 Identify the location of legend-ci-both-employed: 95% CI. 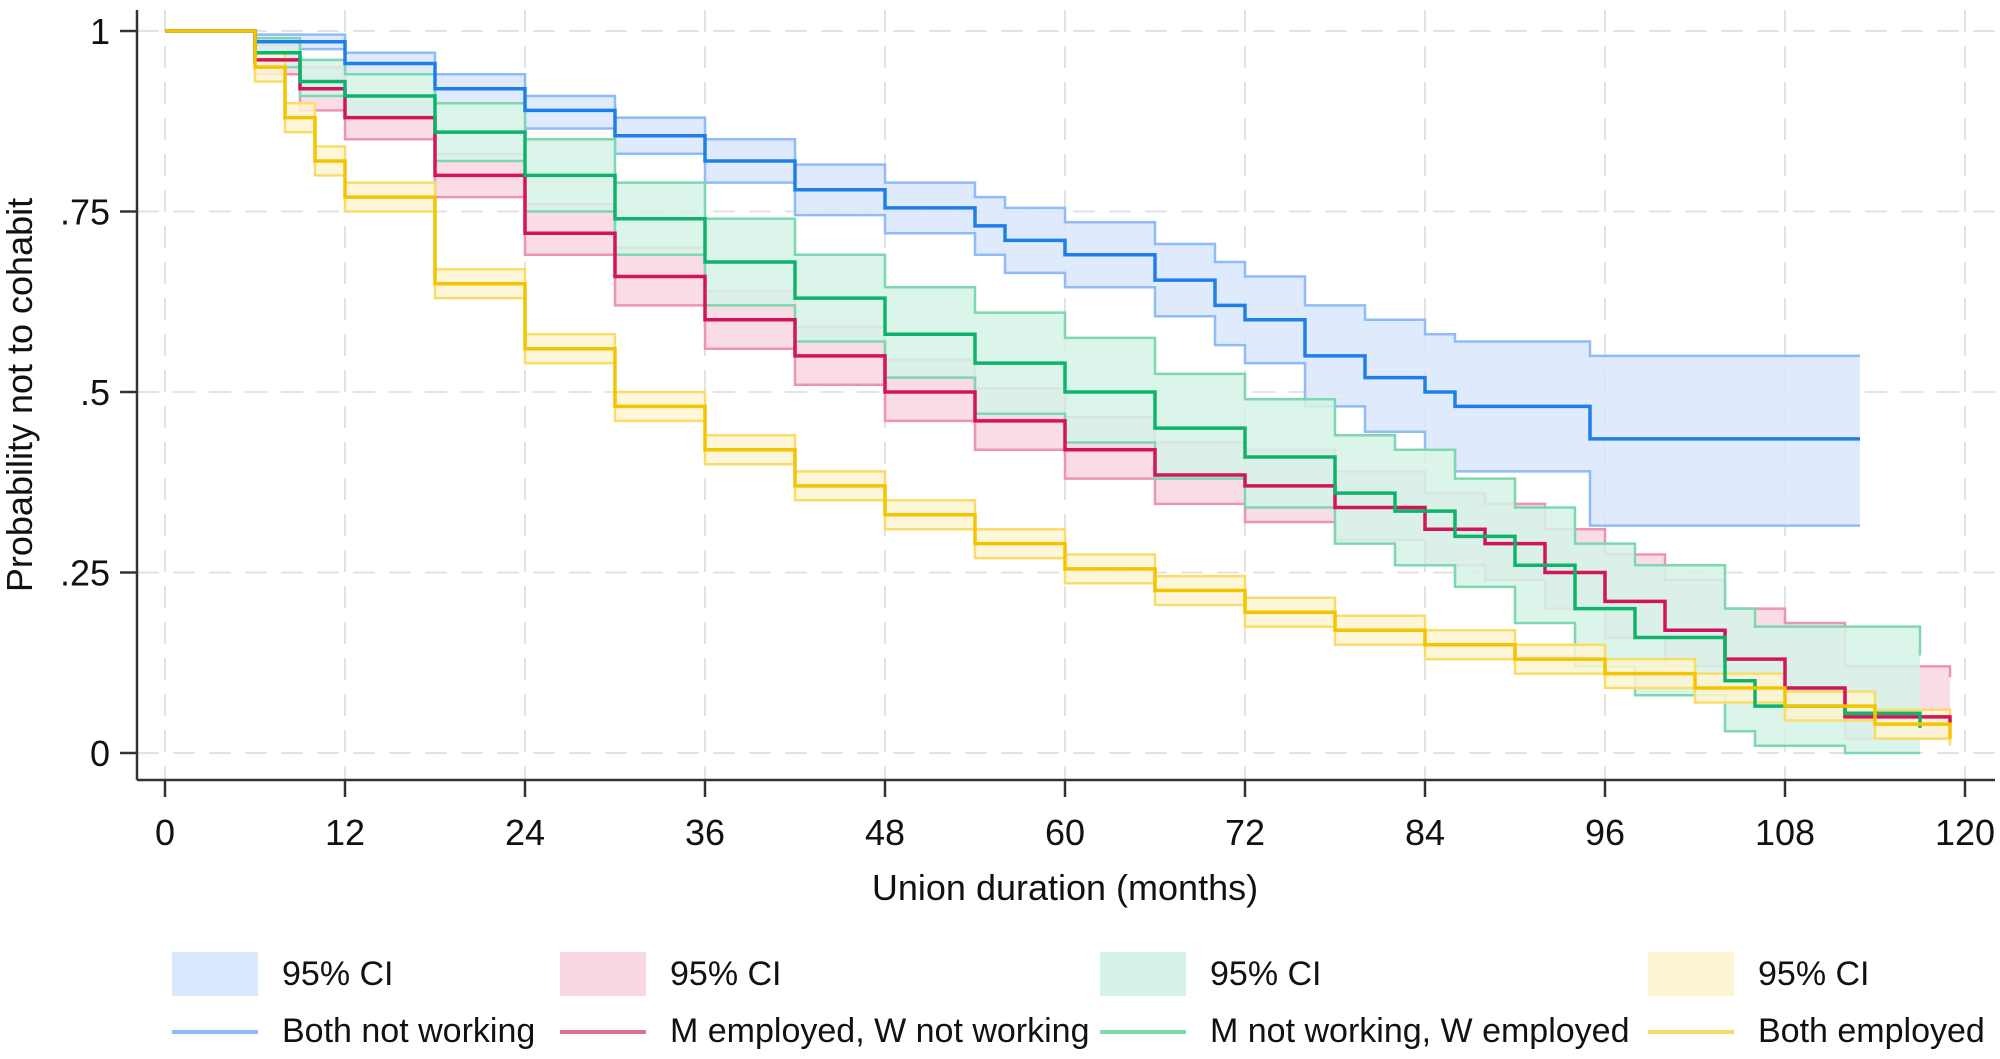
(1759, 974).